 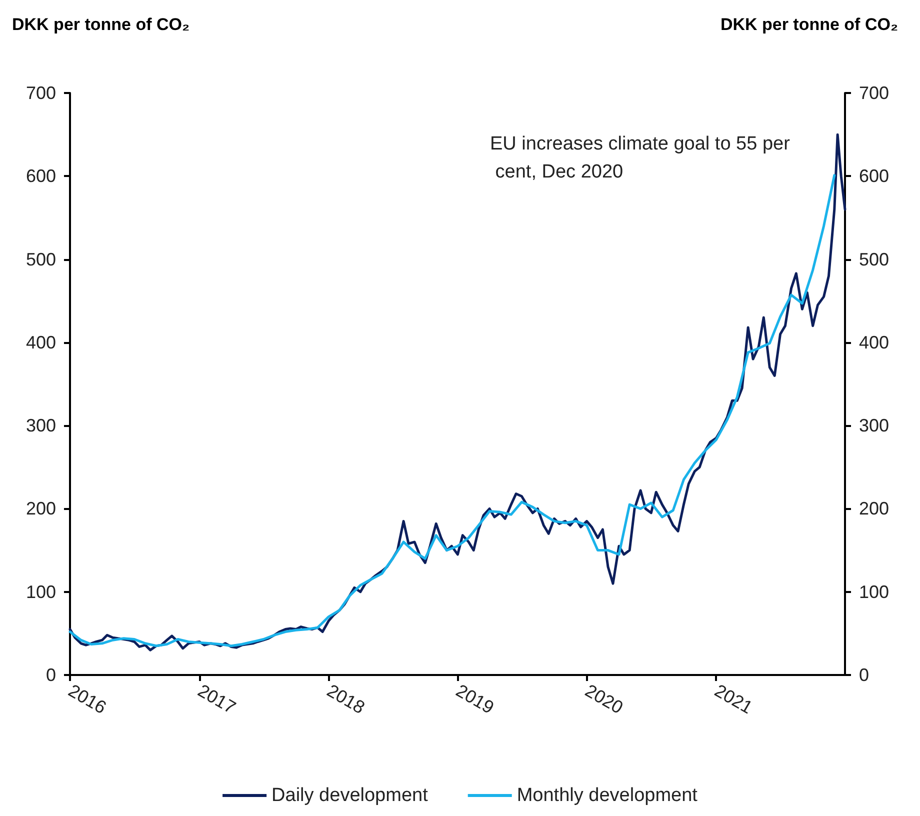 I want to click on y2-tick-label: 0, so click(x=864, y=675).